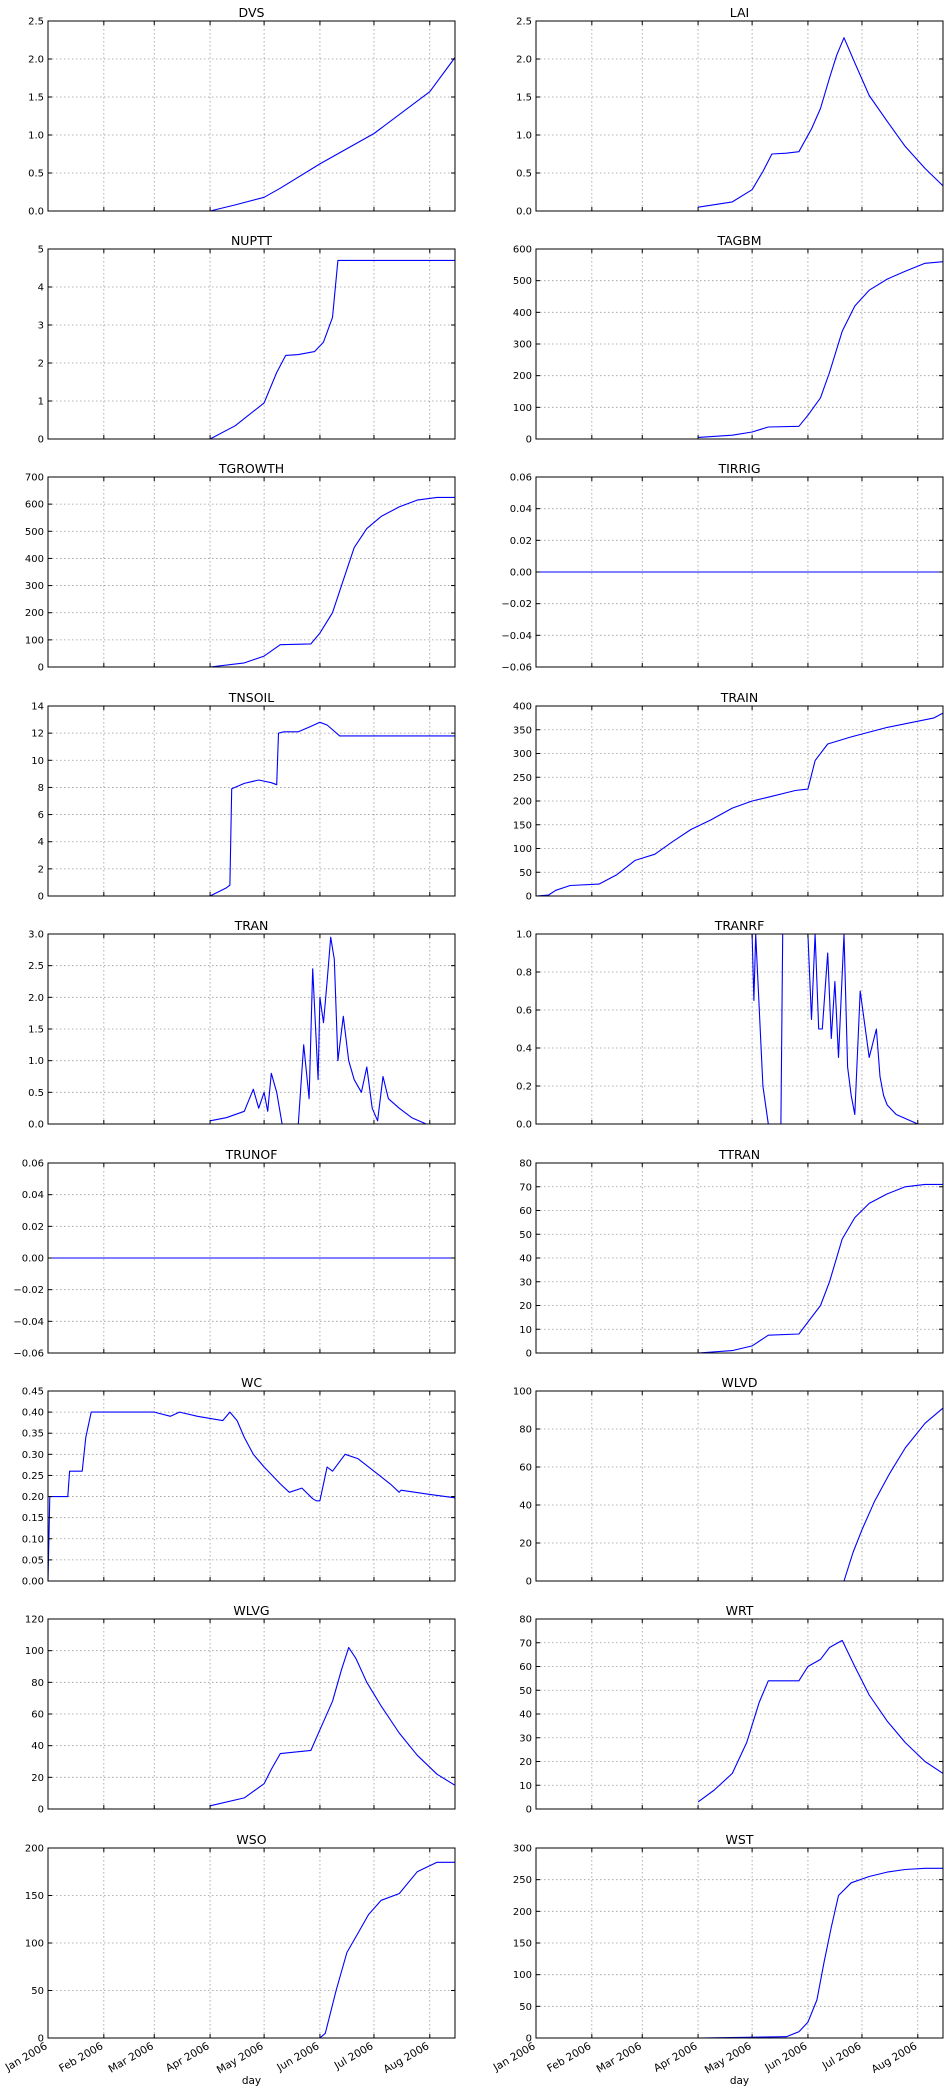 This screenshot has height=2097, width=950. I want to click on y-tick-label: 0.20, so click(33, 1497).